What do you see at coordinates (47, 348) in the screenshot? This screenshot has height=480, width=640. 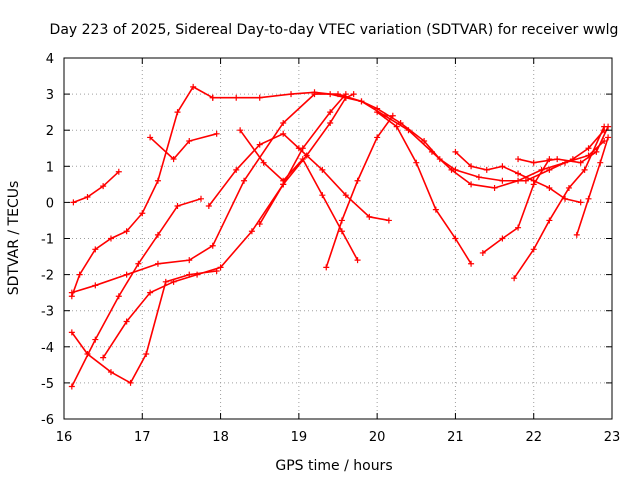 I see `y-tick-label: -4` at bounding box center [47, 348].